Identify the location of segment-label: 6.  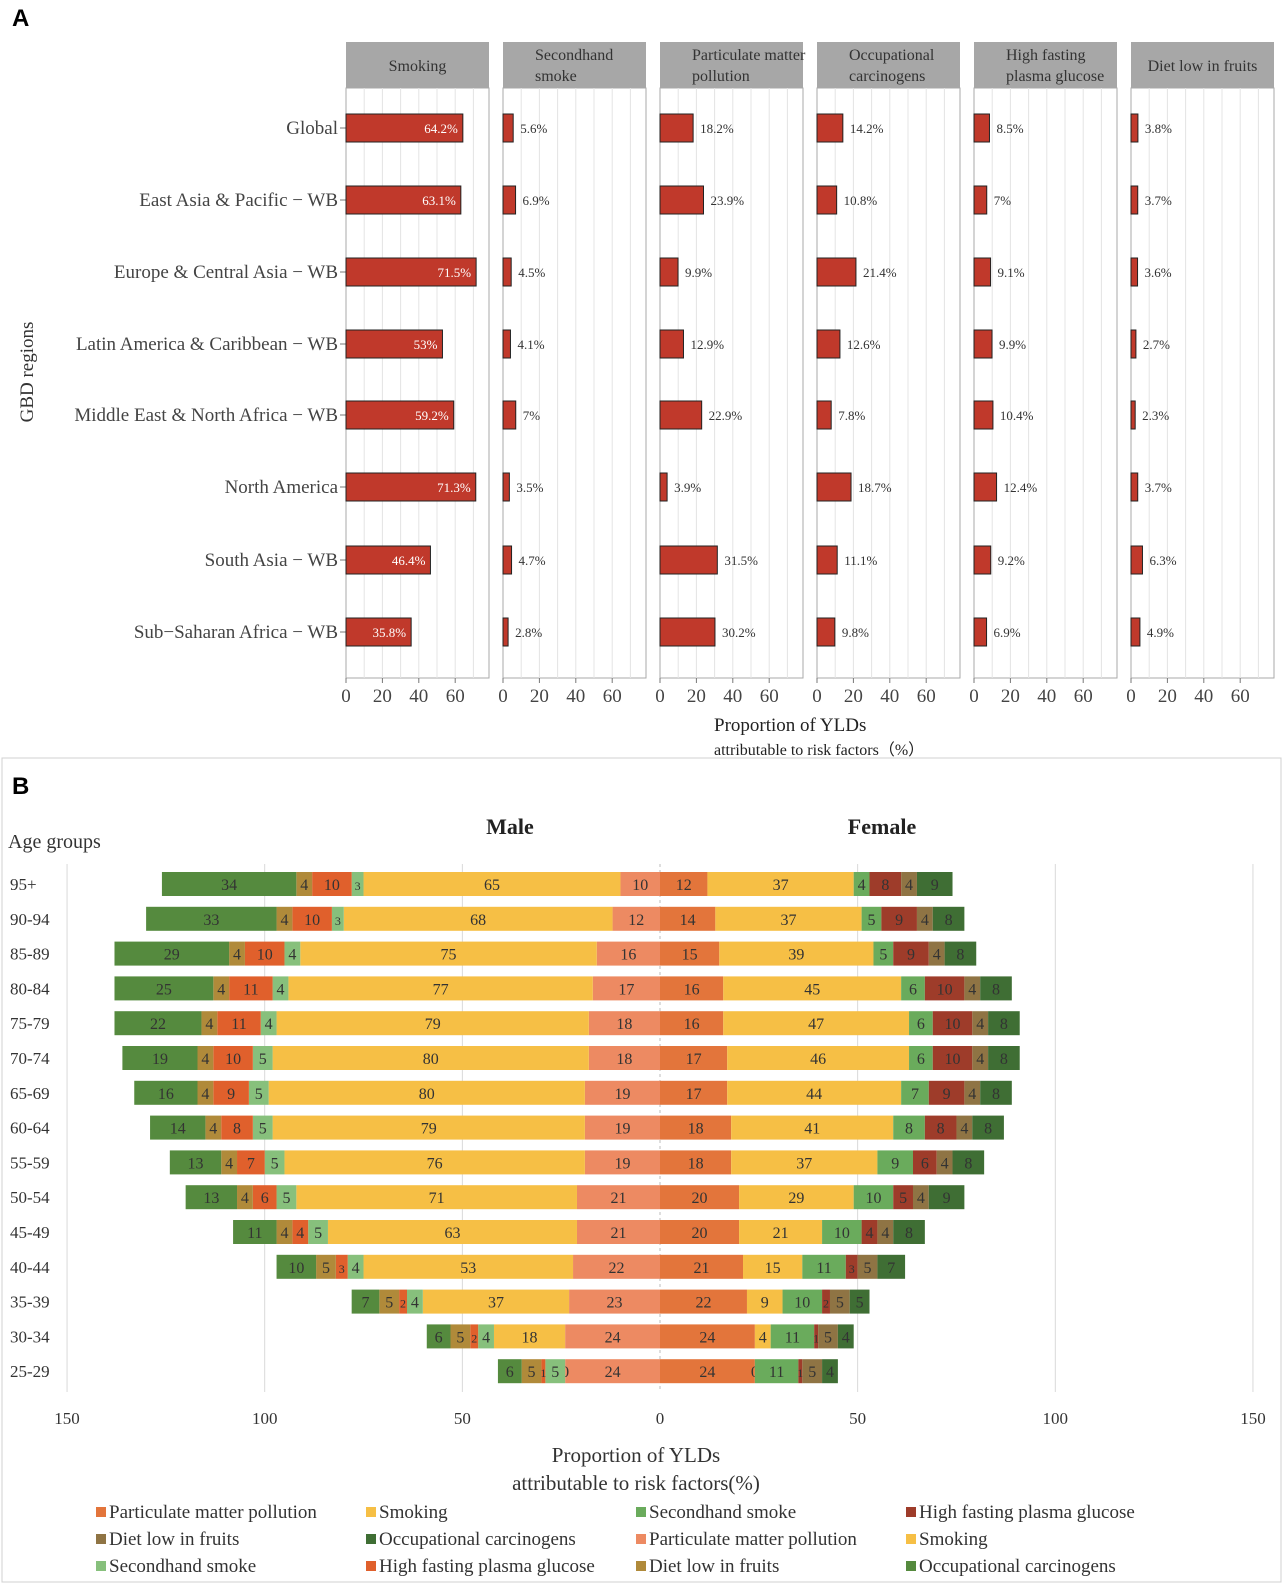
(439, 1337).